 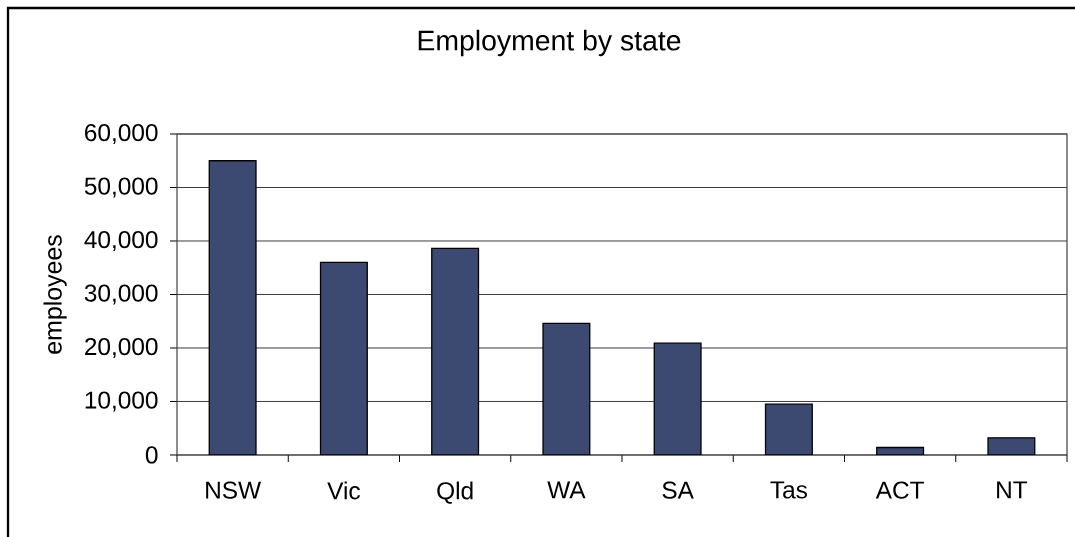 What do you see at coordinates (121, 241) in the screenshot?
I see `y-tick-label: 40,000` at bounding box center [121, 241].